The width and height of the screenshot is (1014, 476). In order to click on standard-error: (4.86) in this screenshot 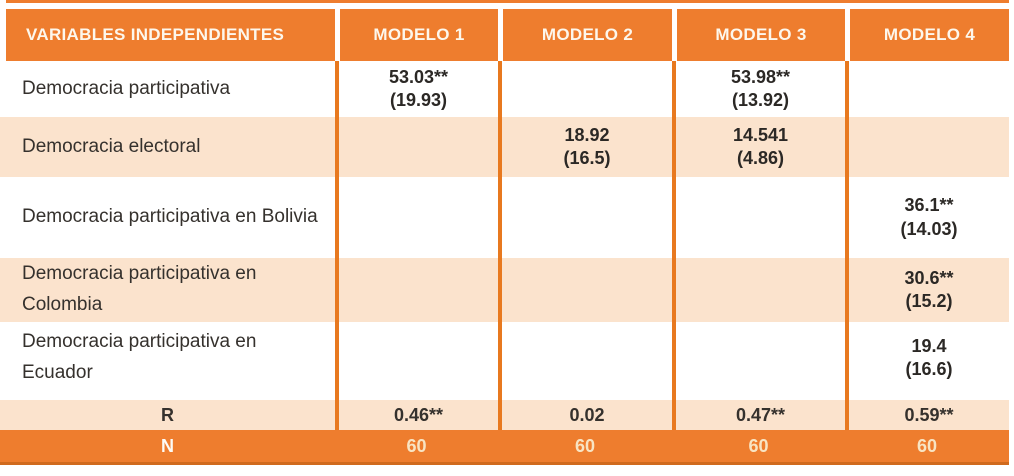, I will do `click(760, 158)`.